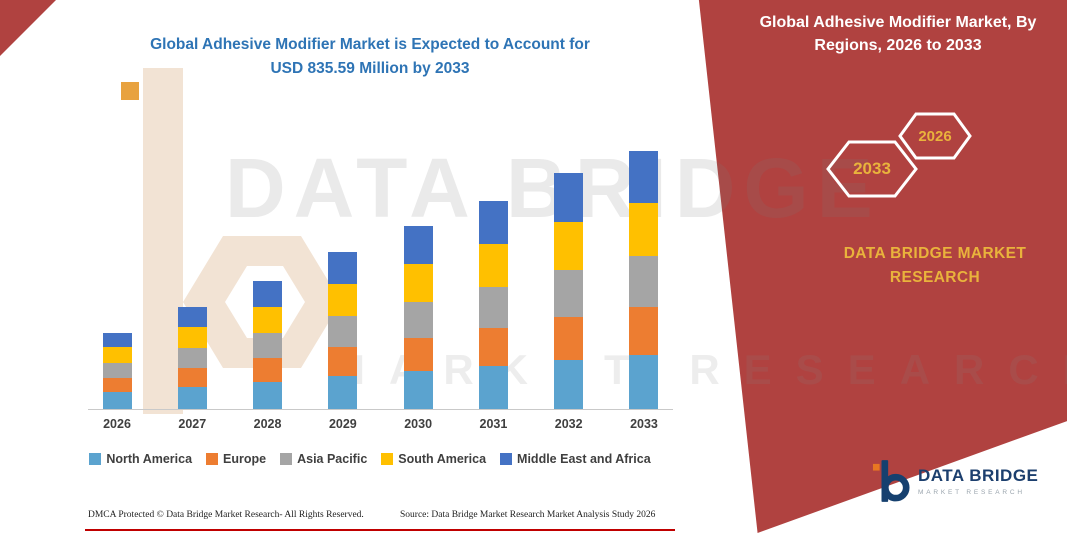  What do you see at coordinates (935, 278) in the screenshot?
I see `brand-text-line2: RESEARCH` at bounding box center [935, 278].